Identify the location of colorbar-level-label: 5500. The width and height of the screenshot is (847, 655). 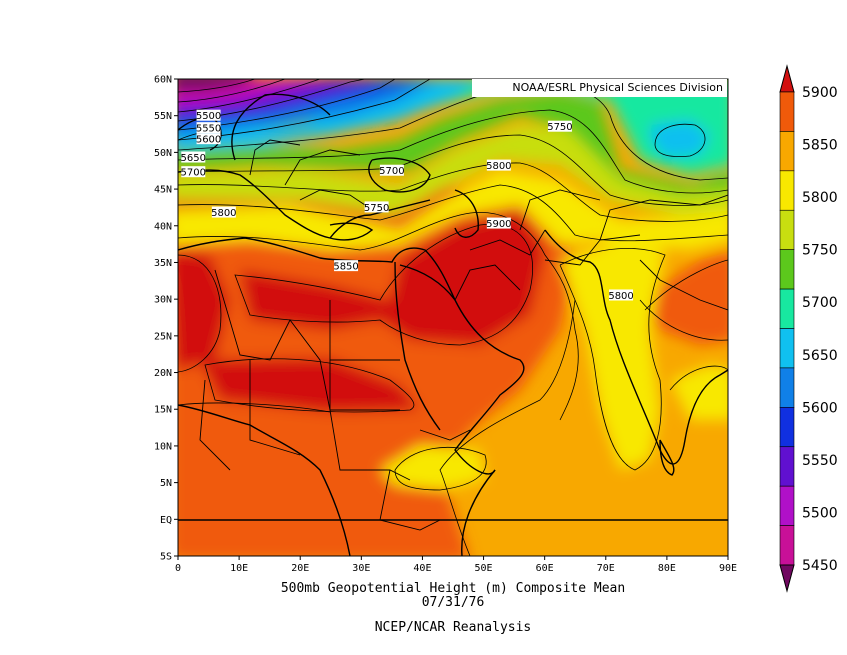
(820, 513).